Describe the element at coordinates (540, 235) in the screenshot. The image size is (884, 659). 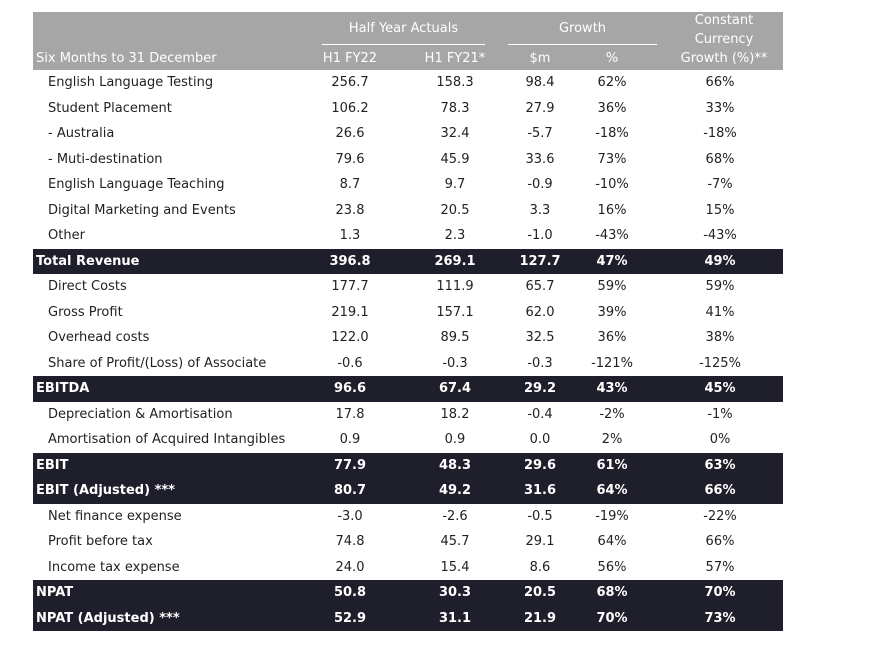
I see `row-value: -1.0` at that location.